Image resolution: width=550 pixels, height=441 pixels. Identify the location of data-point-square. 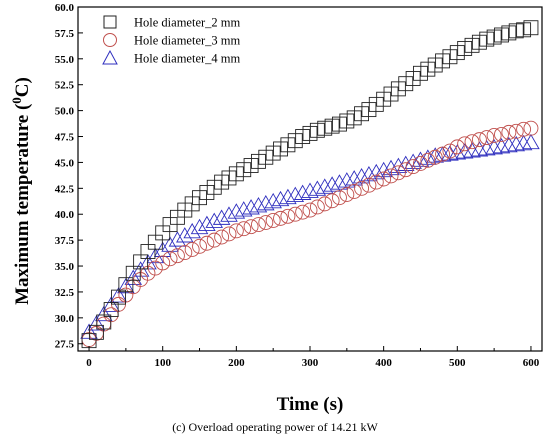
(531, 28).